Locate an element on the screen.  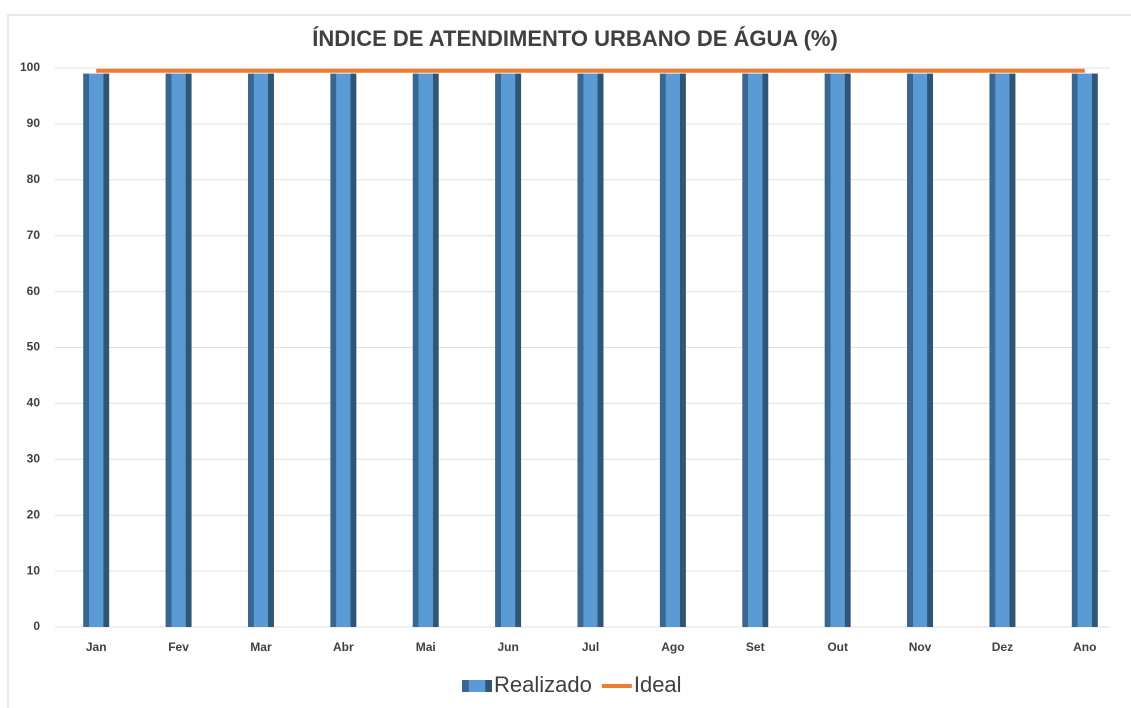
y-tick-label: 100 is located at coordinates (30, 67).